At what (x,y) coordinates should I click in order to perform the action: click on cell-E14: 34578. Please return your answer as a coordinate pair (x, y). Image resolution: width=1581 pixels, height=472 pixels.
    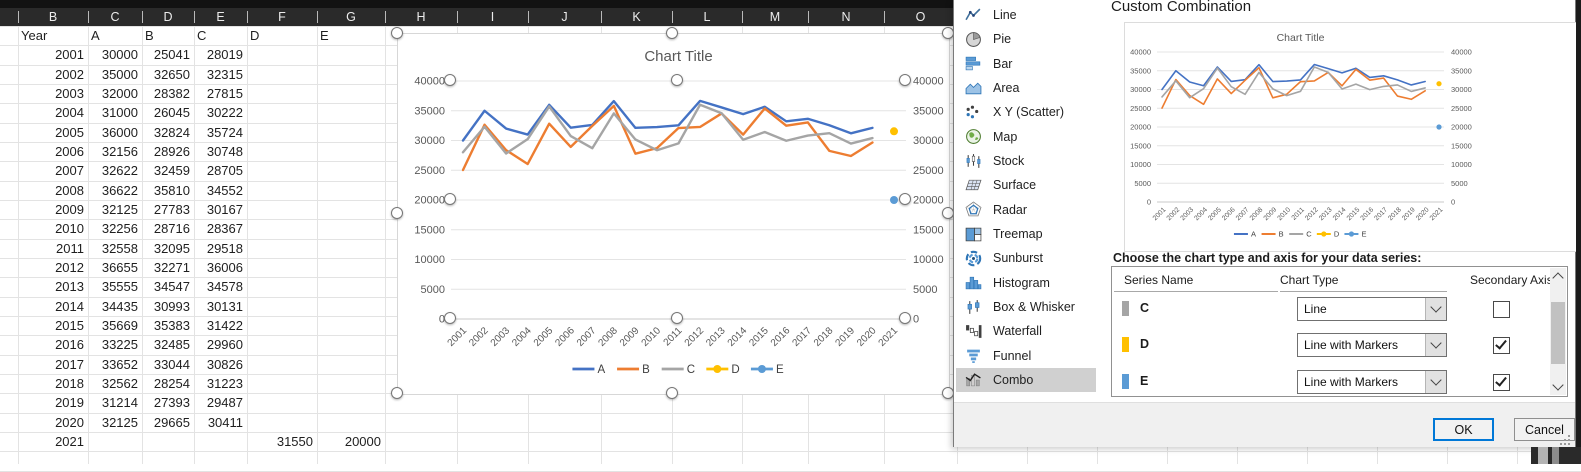
    Looking at the image, I should click on (224, 287).